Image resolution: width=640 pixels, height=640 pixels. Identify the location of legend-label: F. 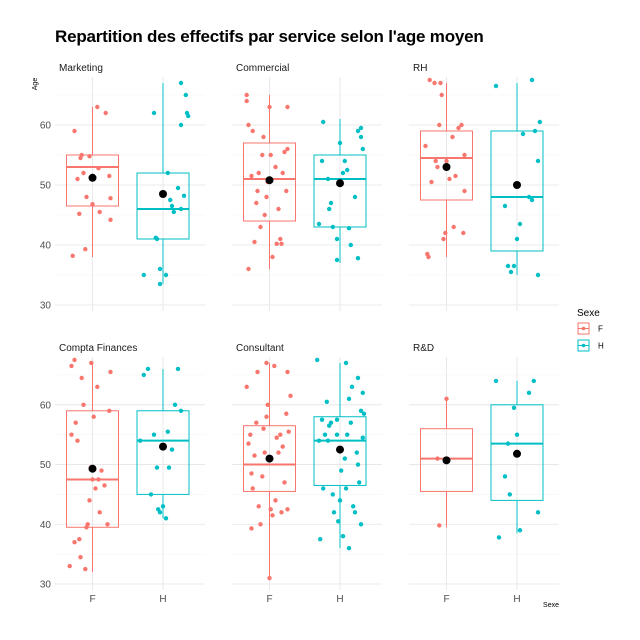
(600, 329).